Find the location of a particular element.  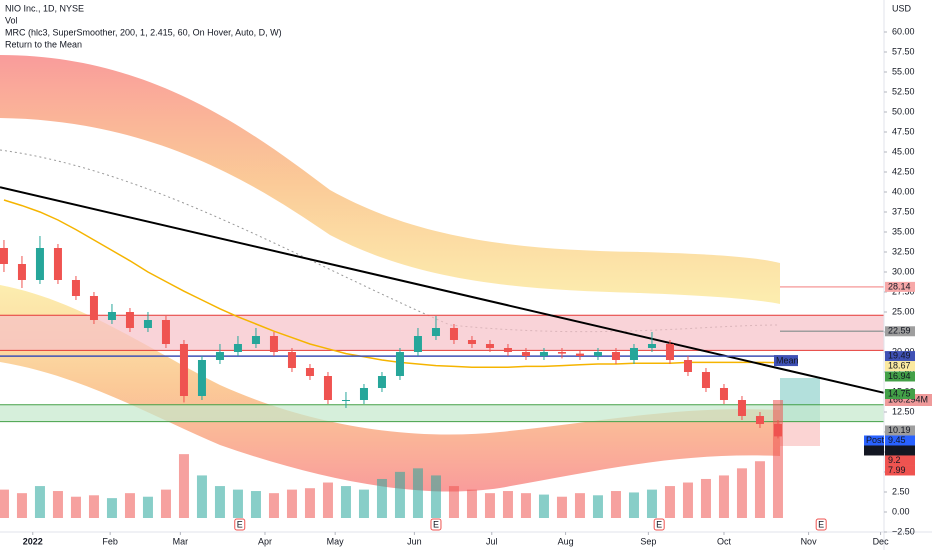

y-tick-label: 32.50 is located at coordinates (903, 251).